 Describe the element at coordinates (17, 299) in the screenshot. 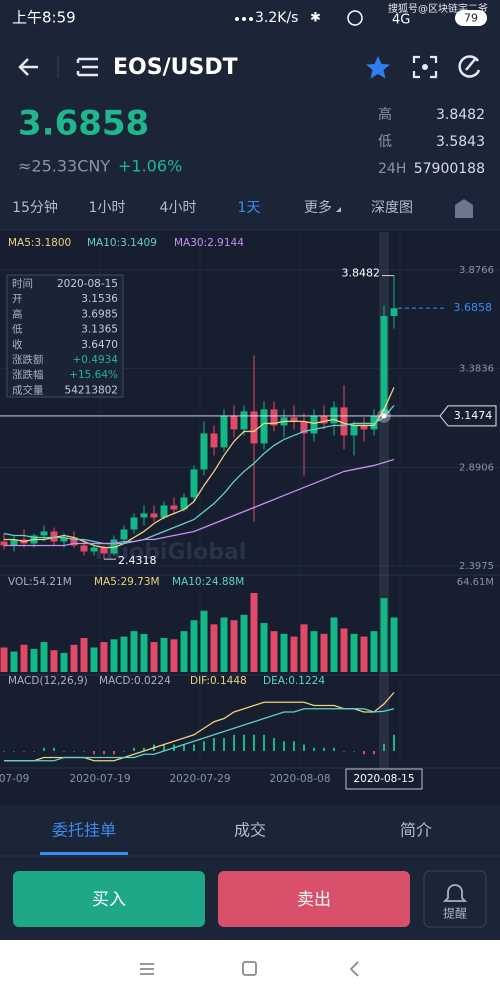

I see `info-label: 开` at that location.